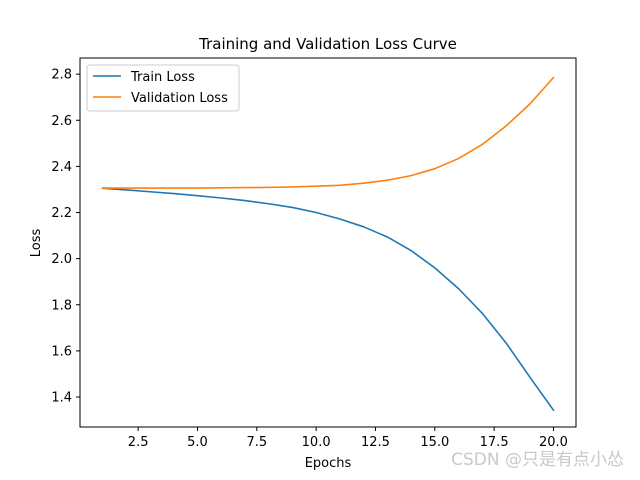 This screenshot has height=480, width=640. What do you see at coordinates (61, 213) in the screenshot?
I see `y-tick-label: 2.2` at bounding box center [61, 213].